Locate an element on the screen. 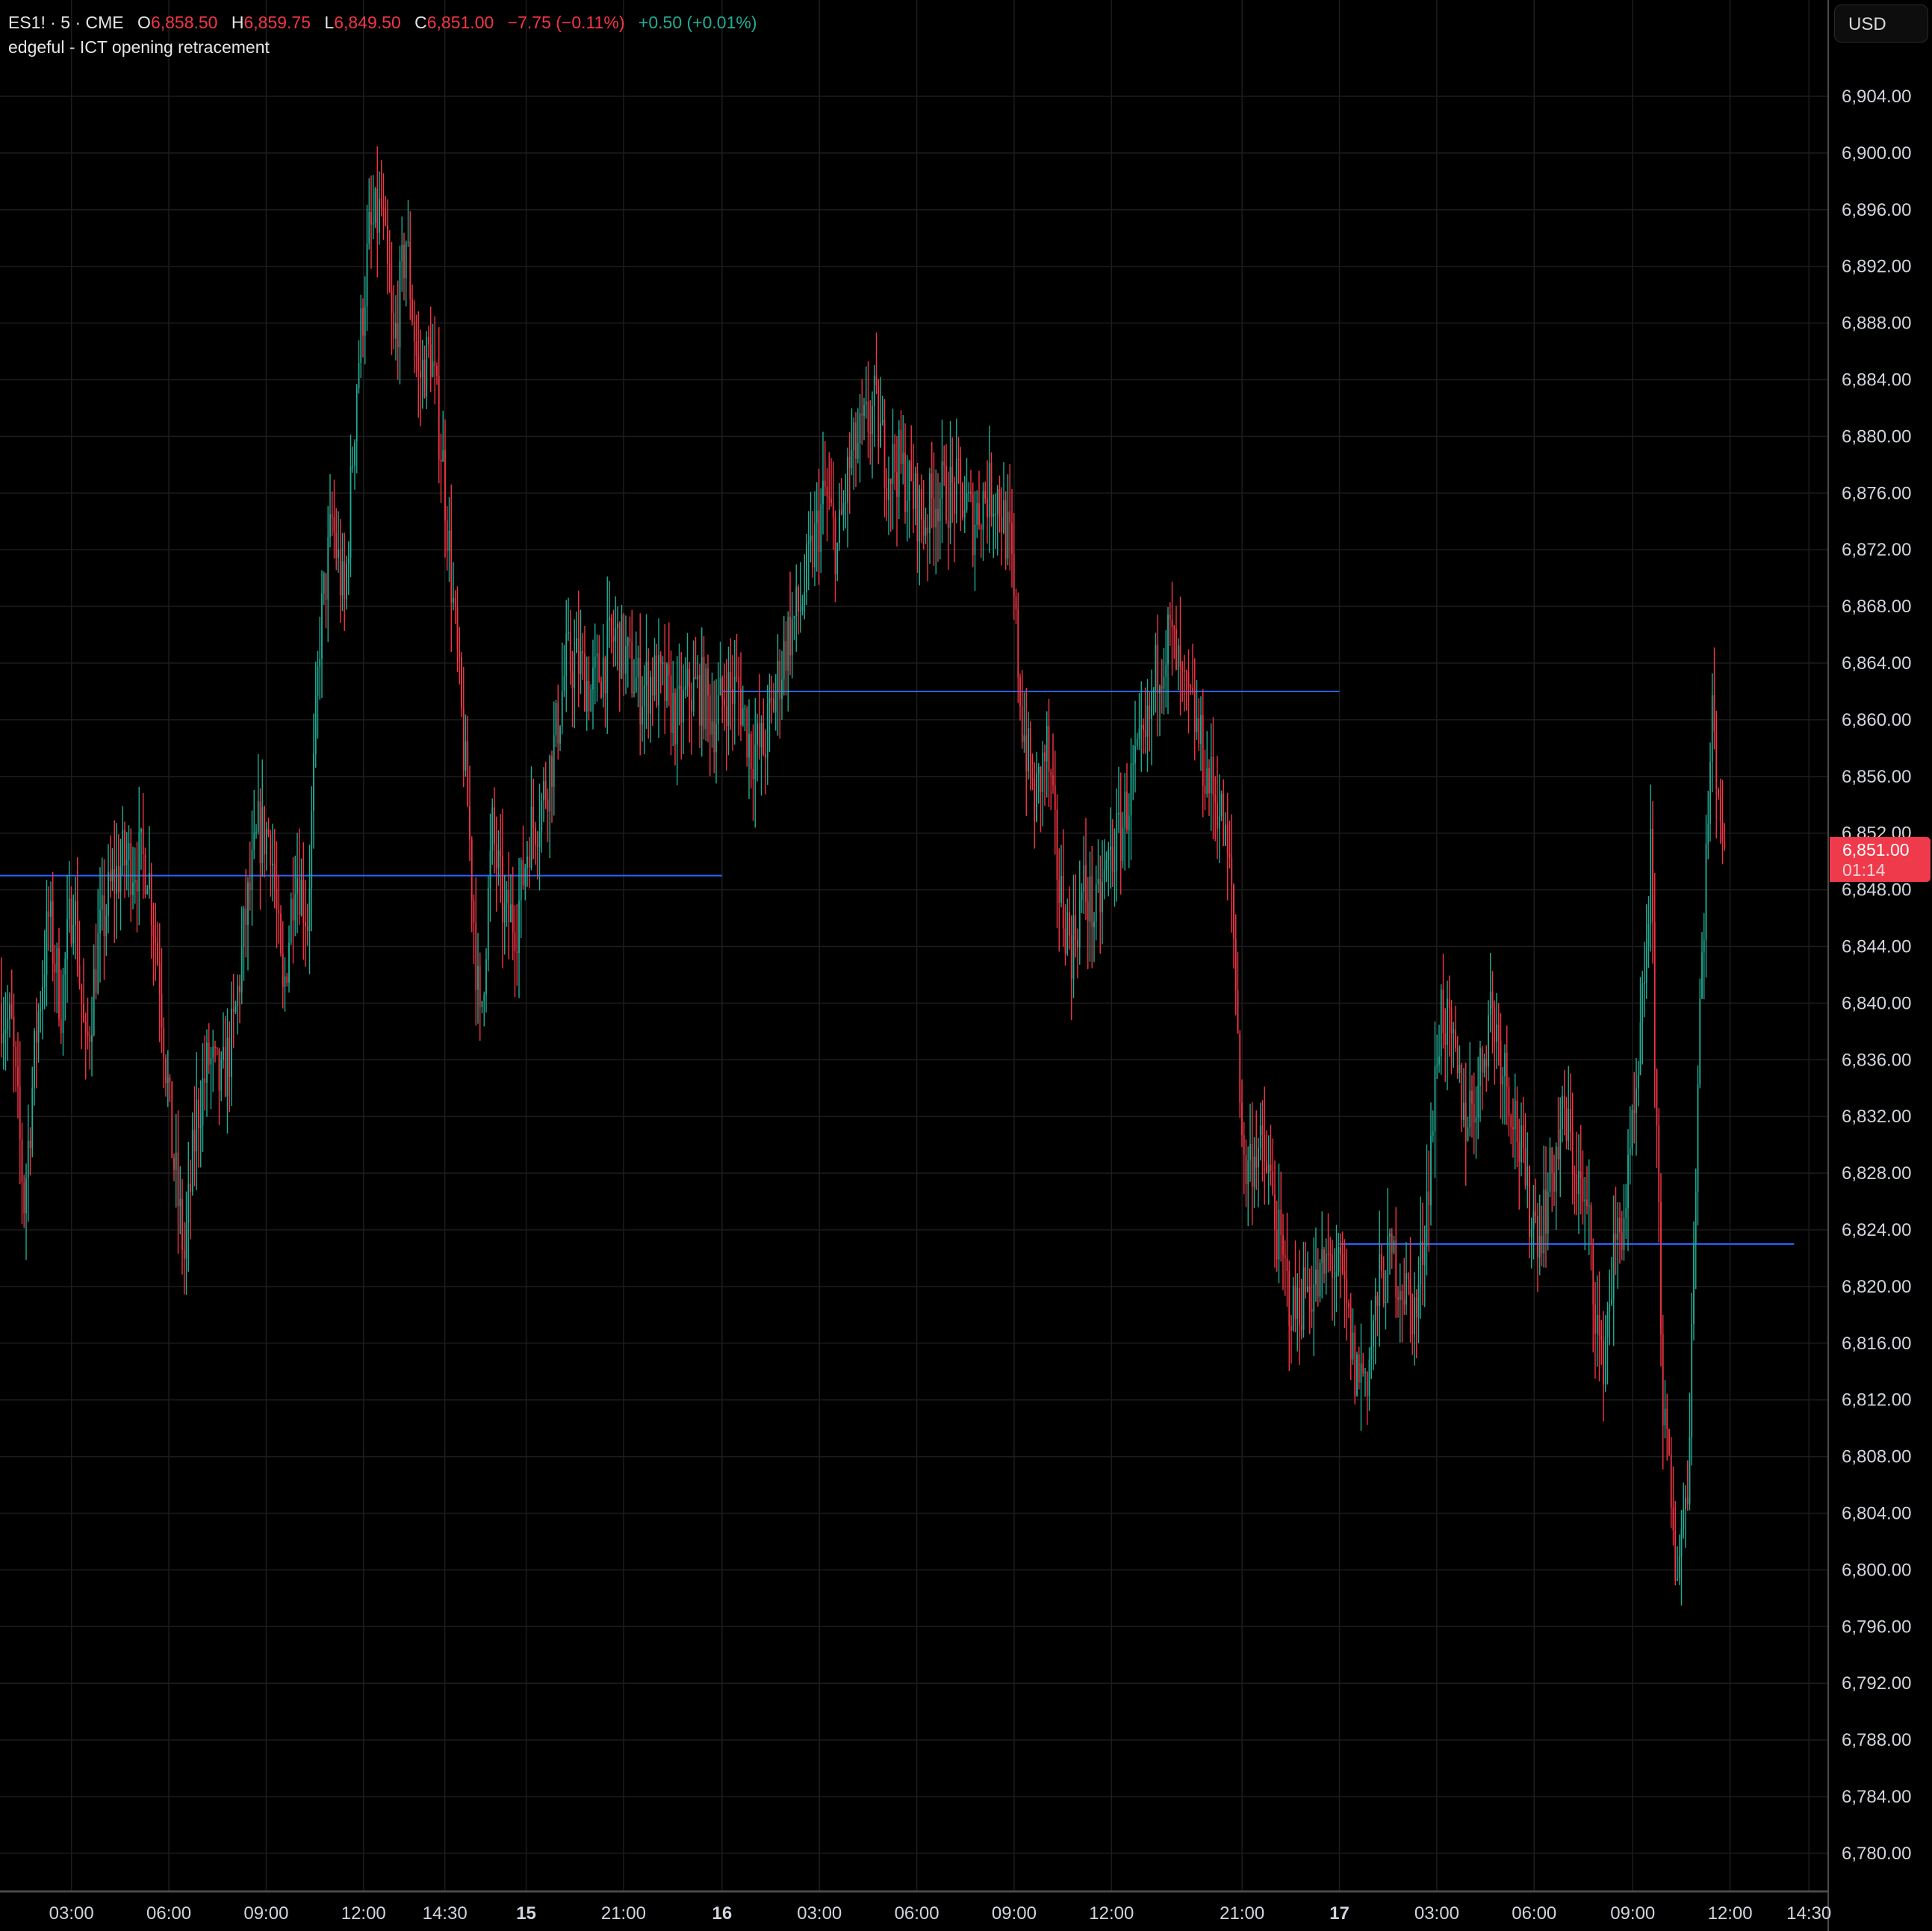  last-price-tag: 6,851.00 01:14 is located at coordinates (1880, 859).